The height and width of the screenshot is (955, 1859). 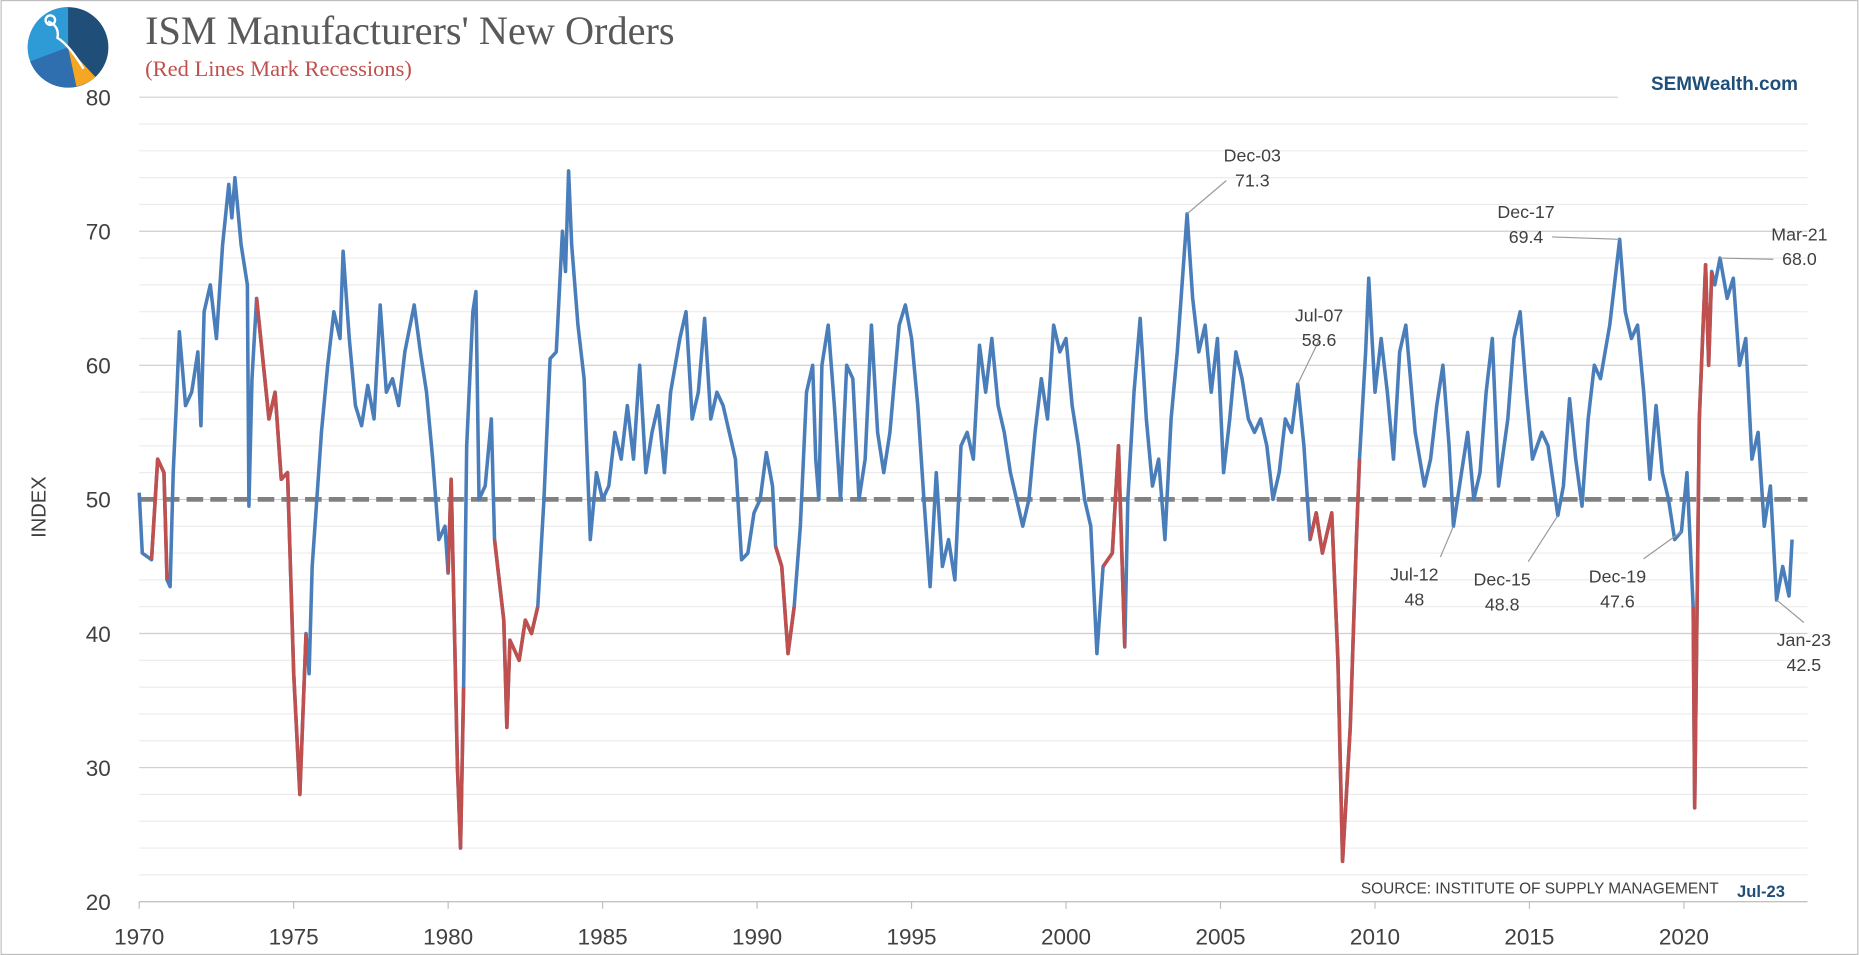 I want to click on x-tick-label: 1985, so click(x=603, y=936).